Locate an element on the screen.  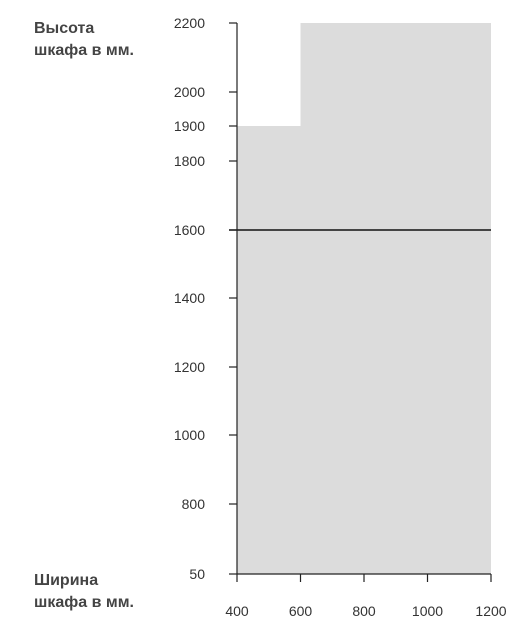
x-tick-label-600: 600 is located at coordinates (301, 611).